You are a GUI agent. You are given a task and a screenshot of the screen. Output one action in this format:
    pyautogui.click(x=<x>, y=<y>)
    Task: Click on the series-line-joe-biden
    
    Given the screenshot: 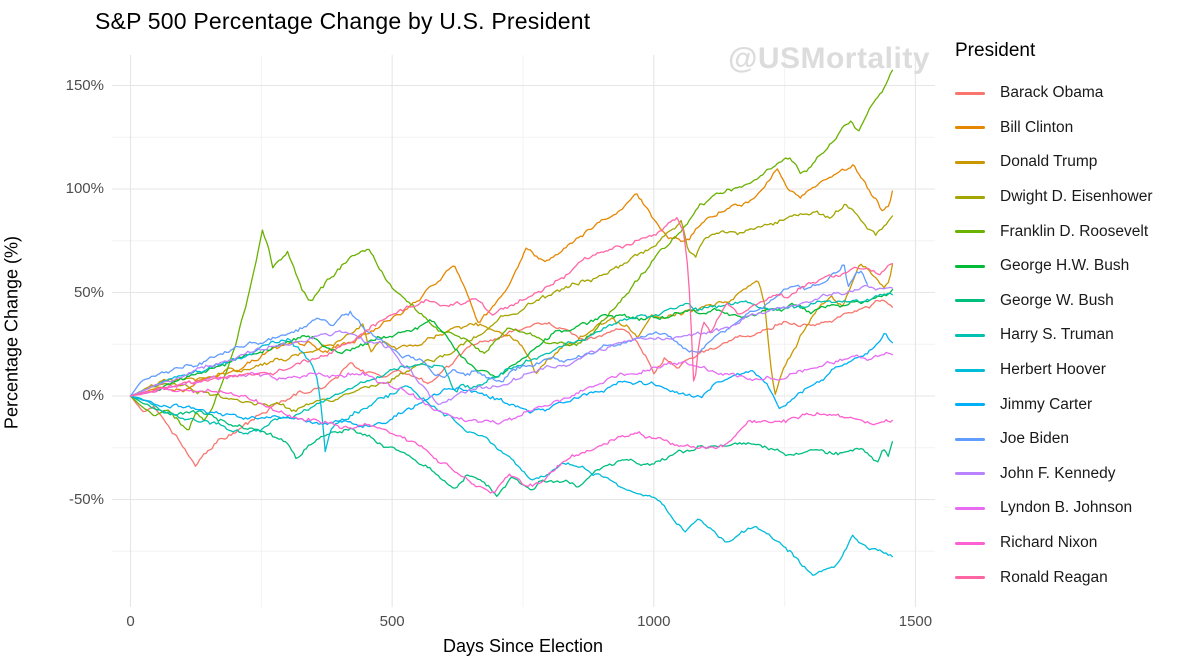 What is the action you would take?
    pyautogui.click(x=498, y=330)
    